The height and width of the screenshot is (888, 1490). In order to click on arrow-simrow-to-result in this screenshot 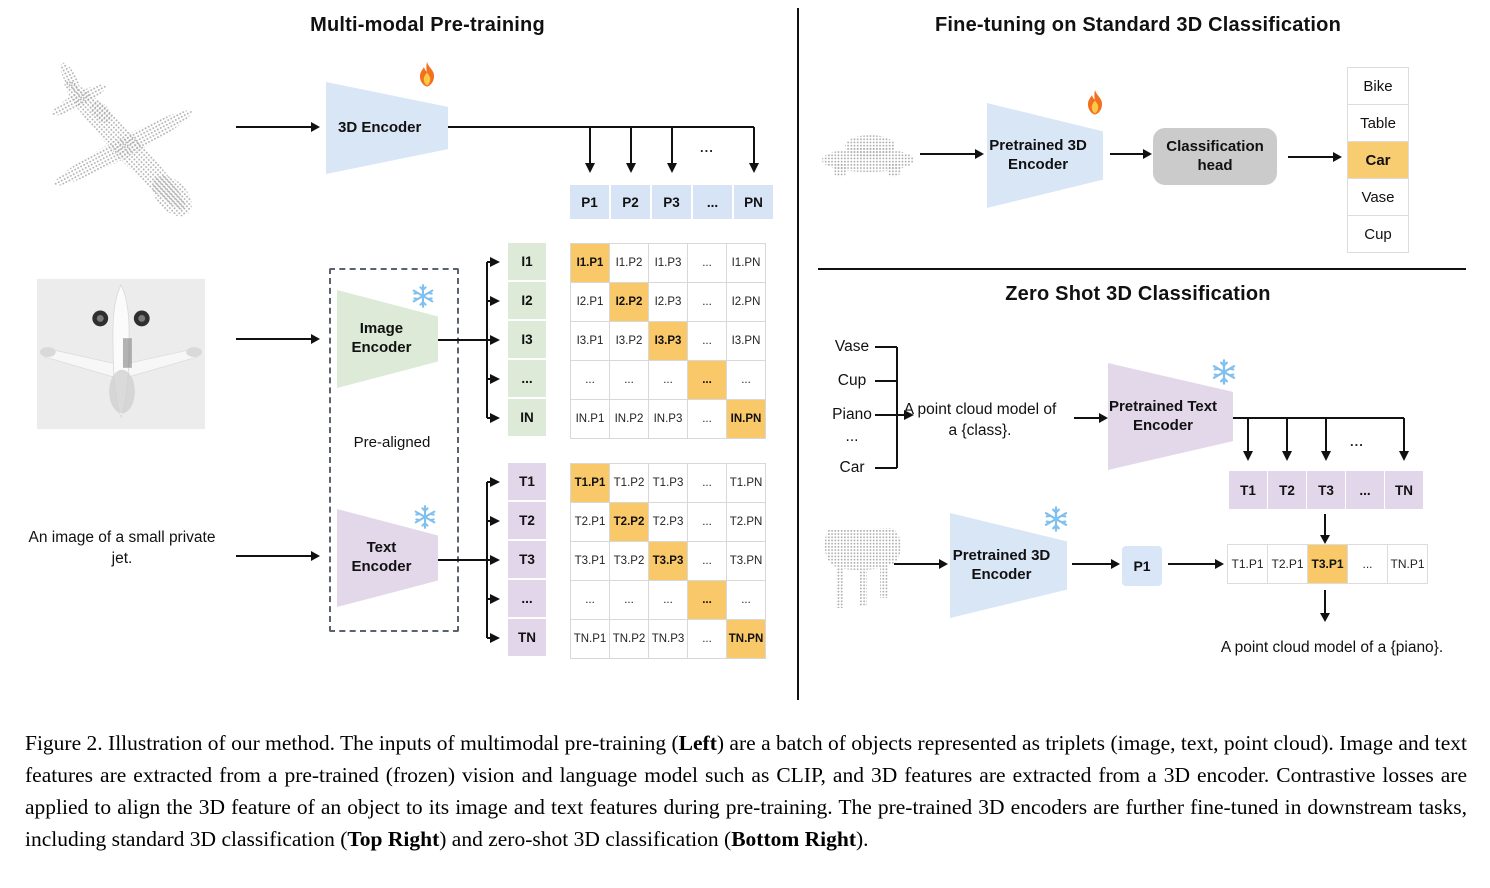, I will do `click(1325, 606)`.